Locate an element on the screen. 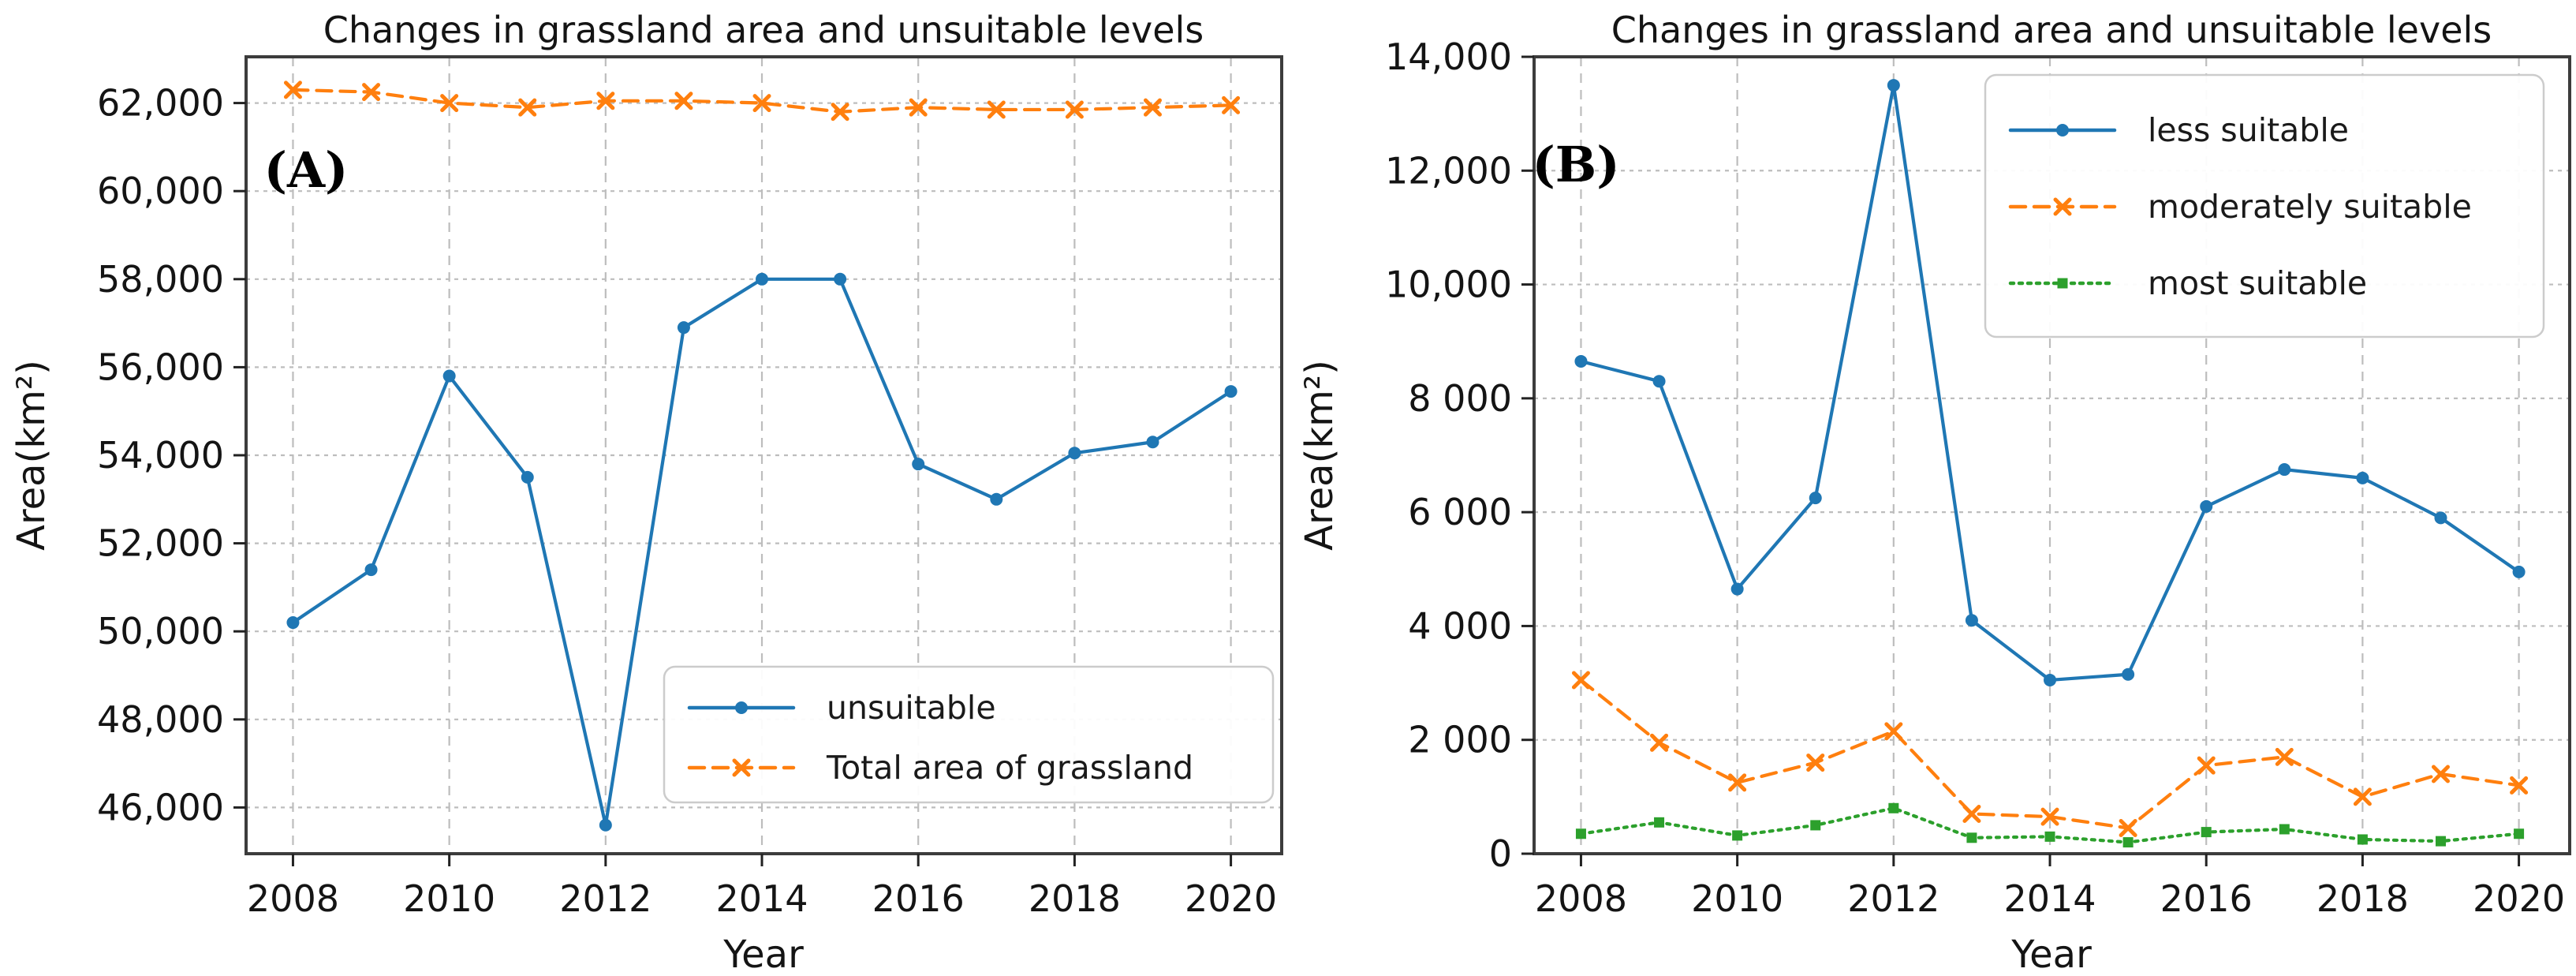  x-tick-label: 2014 is located at coordinates (2049, 898).